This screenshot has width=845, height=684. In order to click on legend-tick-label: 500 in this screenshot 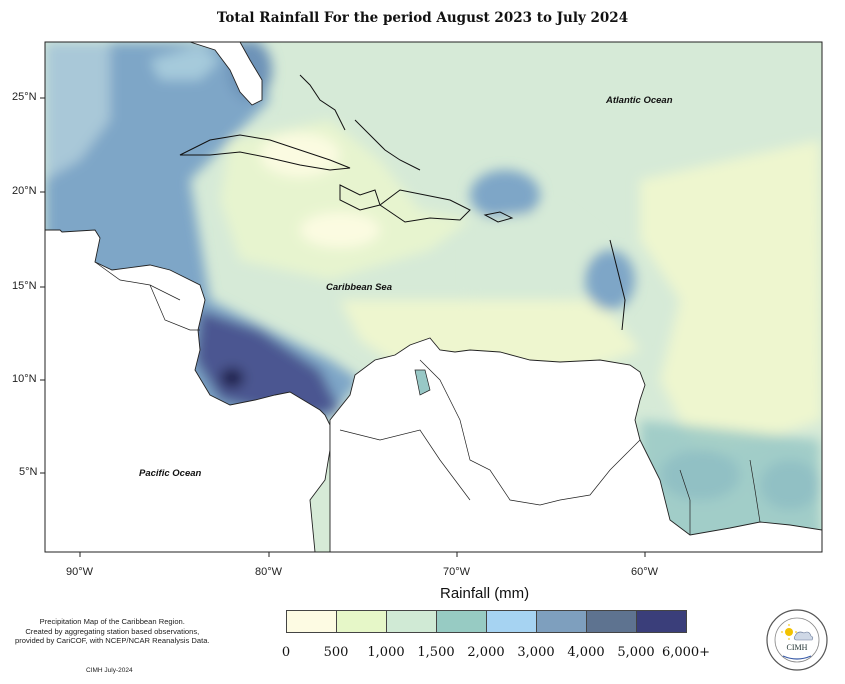, I will do `click(336, 652)`.